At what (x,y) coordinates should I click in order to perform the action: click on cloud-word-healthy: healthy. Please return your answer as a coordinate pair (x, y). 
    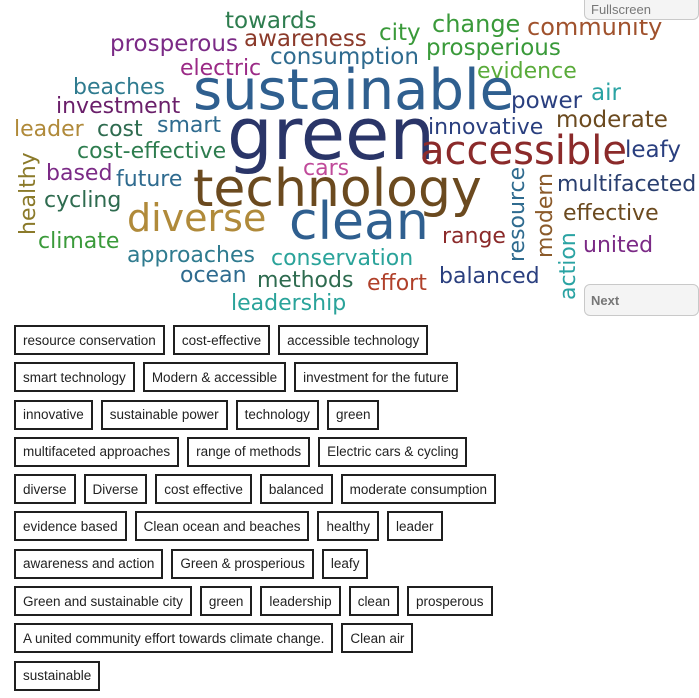
    Looking at the image, I should click on (28, 193).